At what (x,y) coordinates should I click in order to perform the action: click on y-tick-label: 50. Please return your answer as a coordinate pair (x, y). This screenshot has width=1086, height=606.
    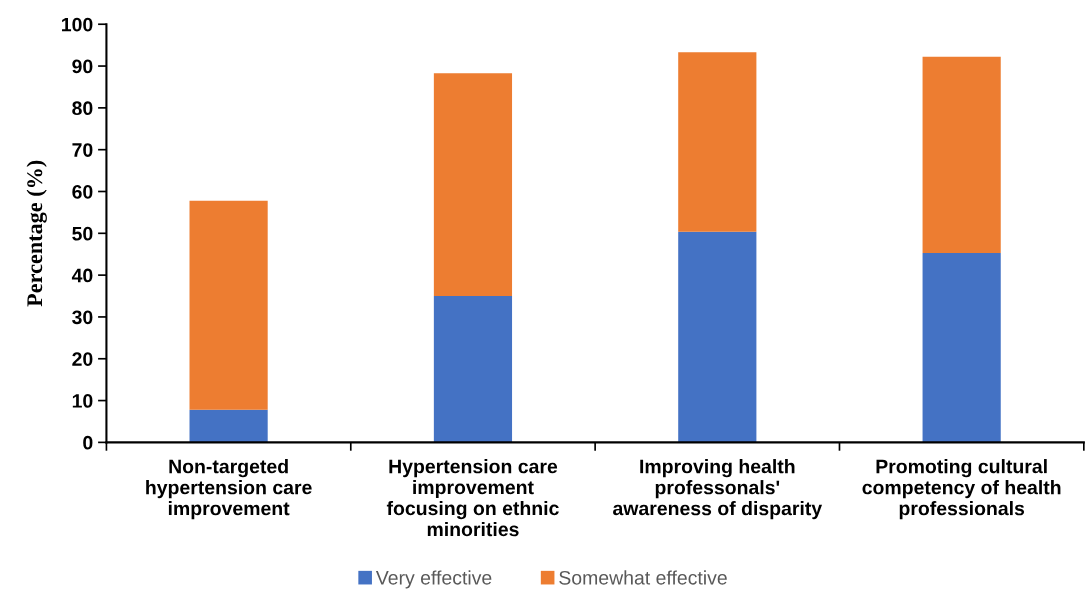
    Looking at the image, I should click on (82, 233).